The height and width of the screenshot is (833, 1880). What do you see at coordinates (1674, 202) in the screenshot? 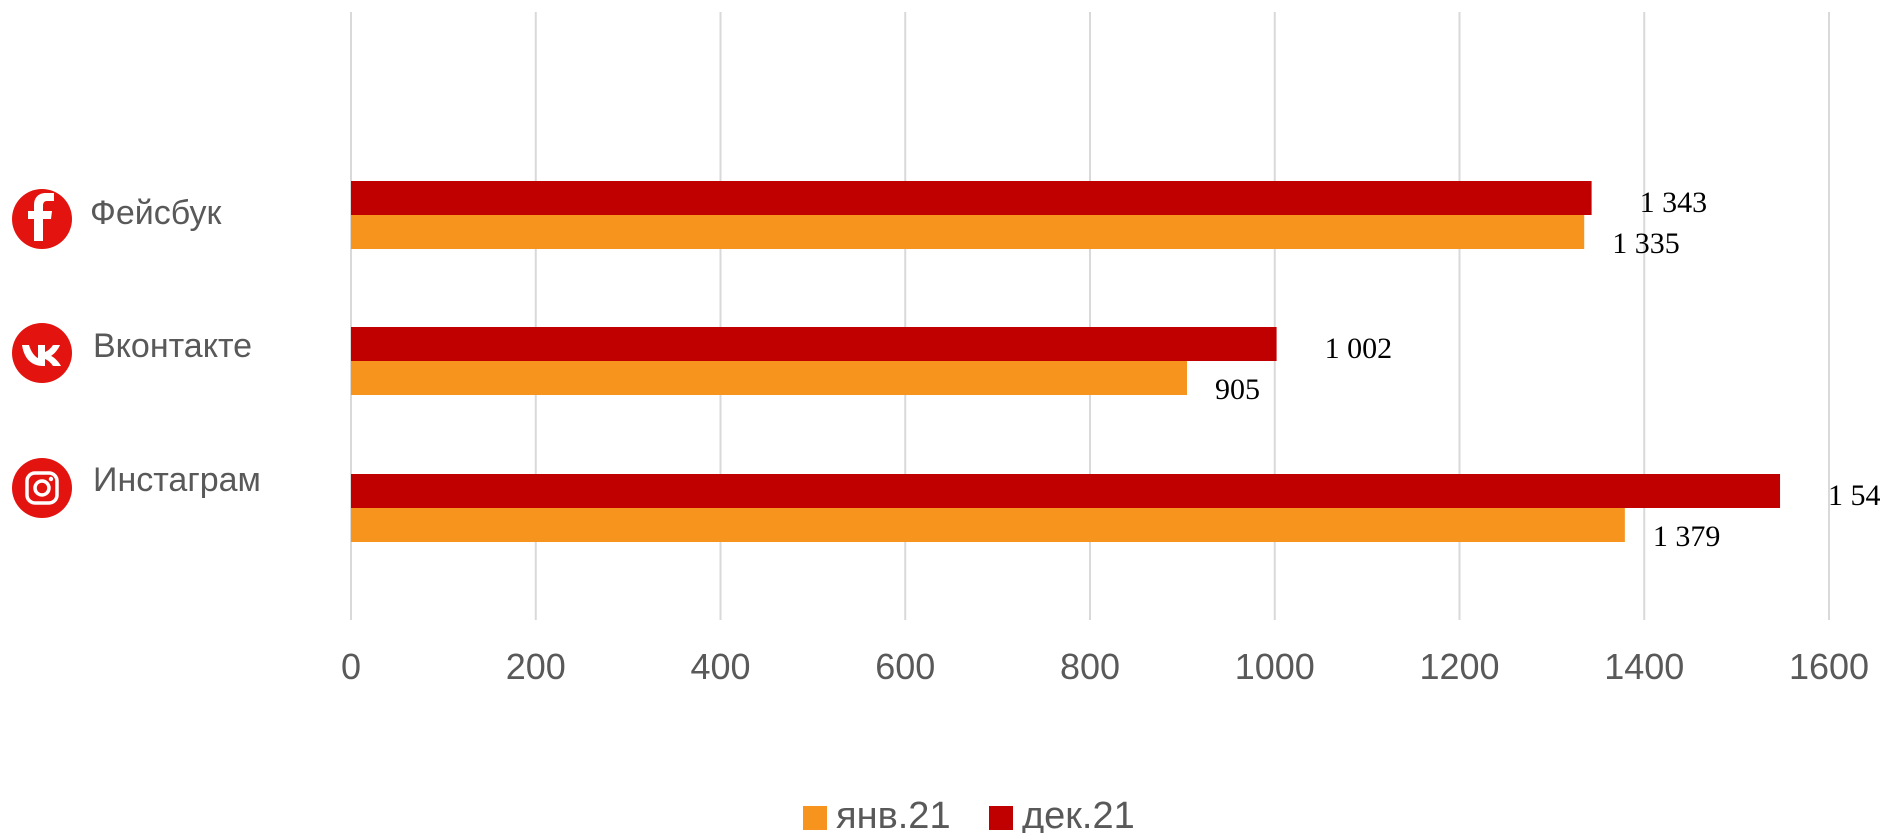
I see `data-label: 1 343` at bounding box center [1674, 202].